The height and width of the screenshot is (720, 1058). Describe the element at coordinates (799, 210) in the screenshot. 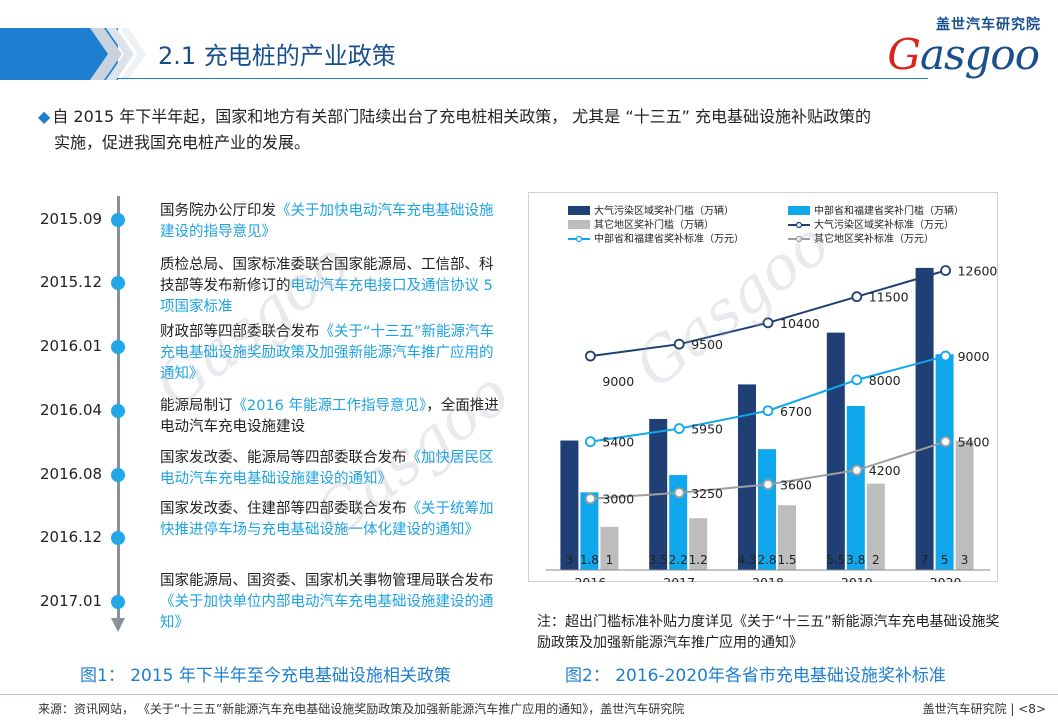

I see `legend-swatch` at that location.